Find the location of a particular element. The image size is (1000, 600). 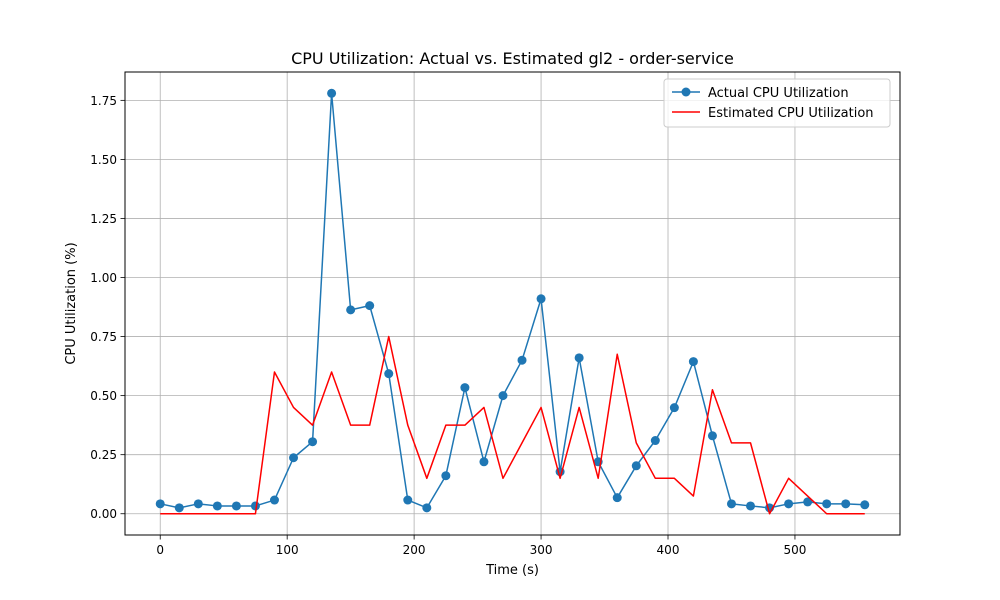

x-tick-label: 300 is located at coordinates (541, 550).